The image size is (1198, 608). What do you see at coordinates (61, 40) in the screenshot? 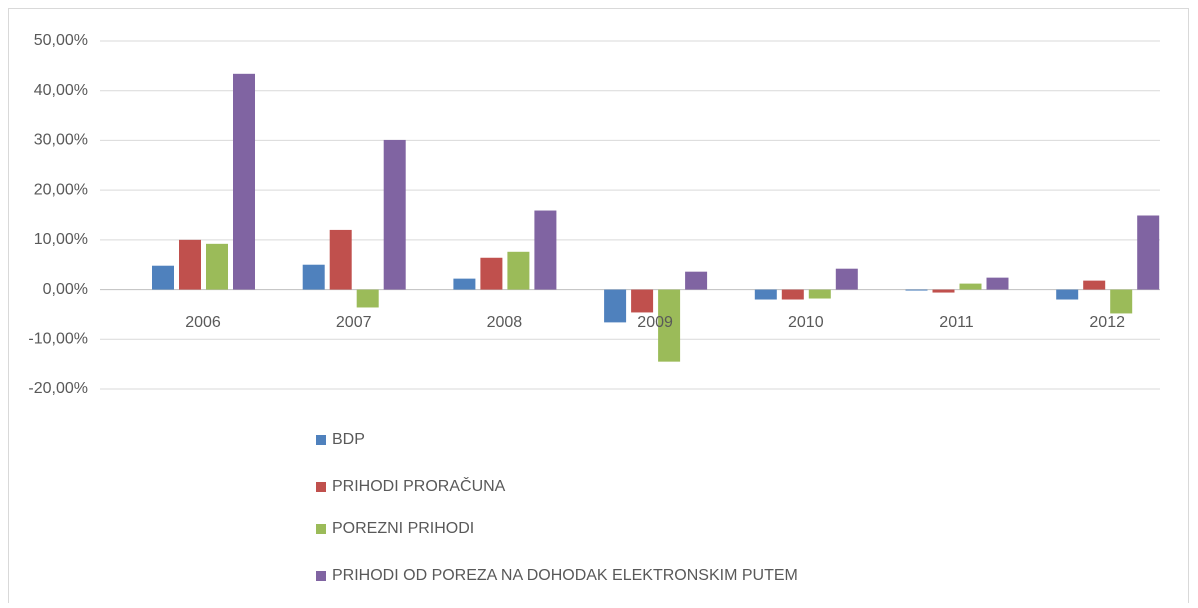
I see `y-tick-label: 50,00%` at bounding box center [61, 40].